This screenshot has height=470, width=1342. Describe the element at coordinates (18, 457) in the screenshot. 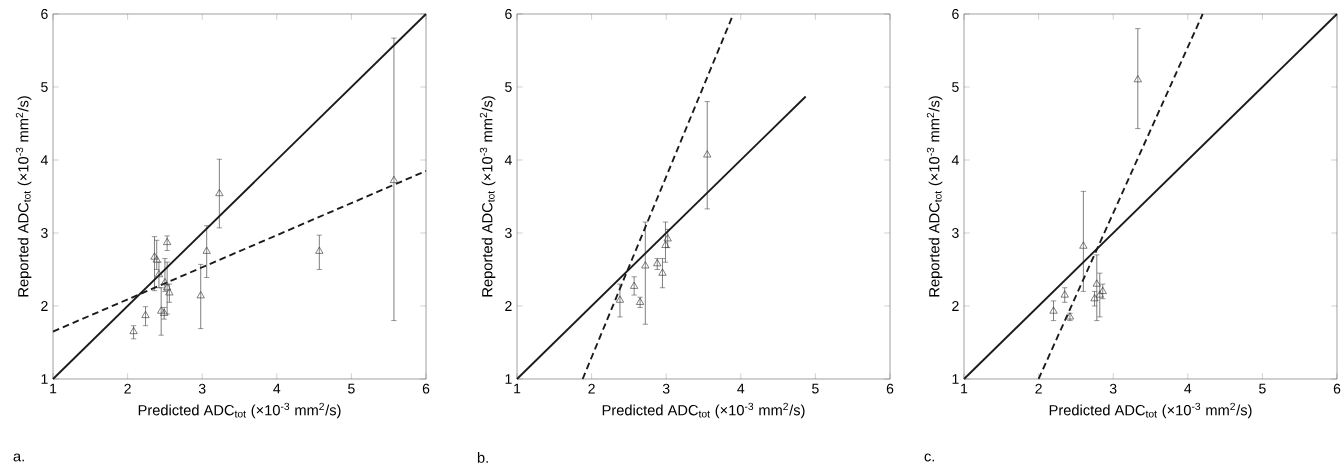

I see `text: a.` at that location.